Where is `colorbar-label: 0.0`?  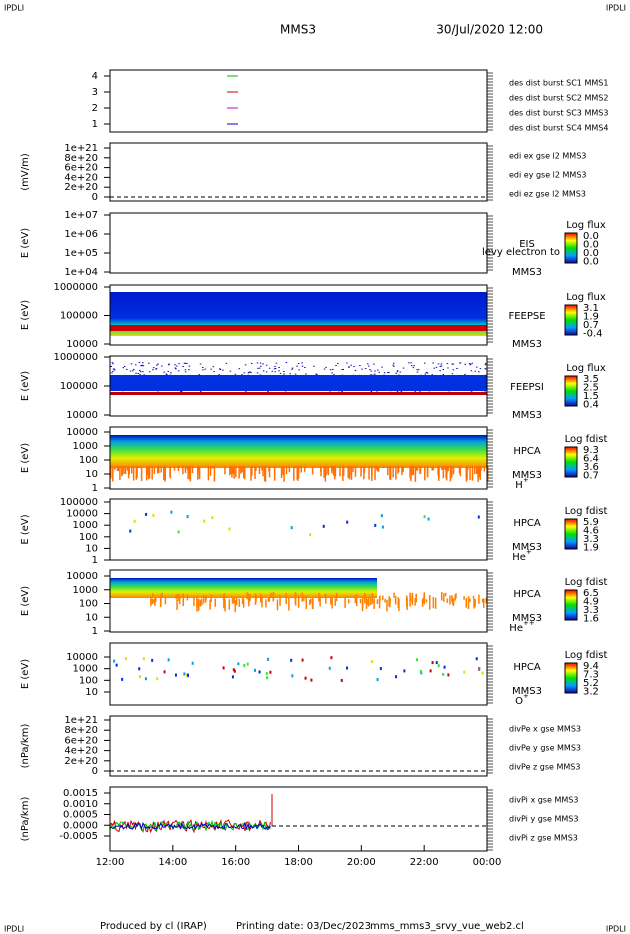
colorbar-label: 0.0 is located at coordinates (591, 236).